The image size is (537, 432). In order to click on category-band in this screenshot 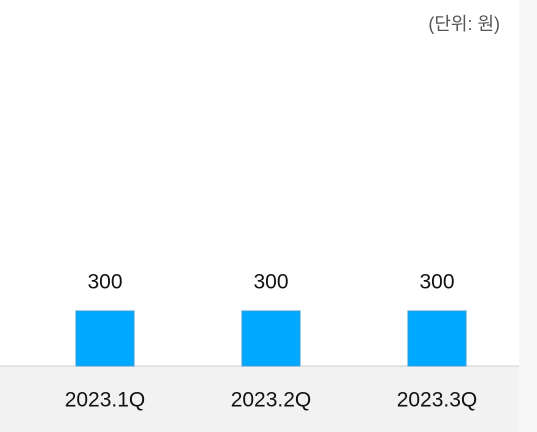, I will do `click(259, 399)`.